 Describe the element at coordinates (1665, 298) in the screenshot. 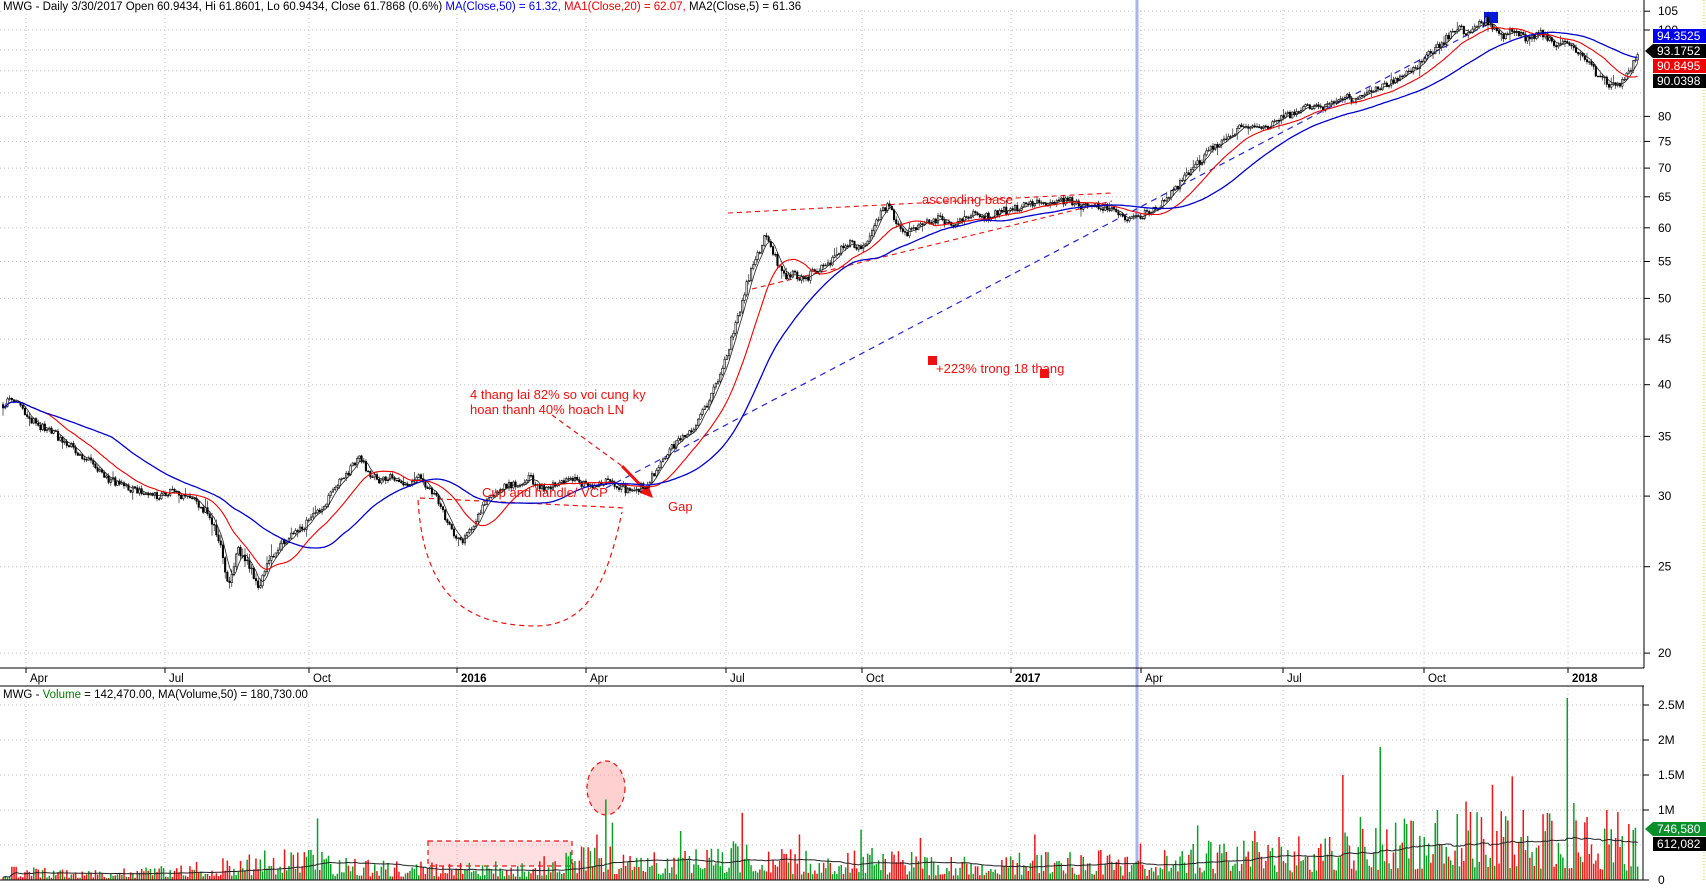

I see `price-axis-label: 50` at that location.